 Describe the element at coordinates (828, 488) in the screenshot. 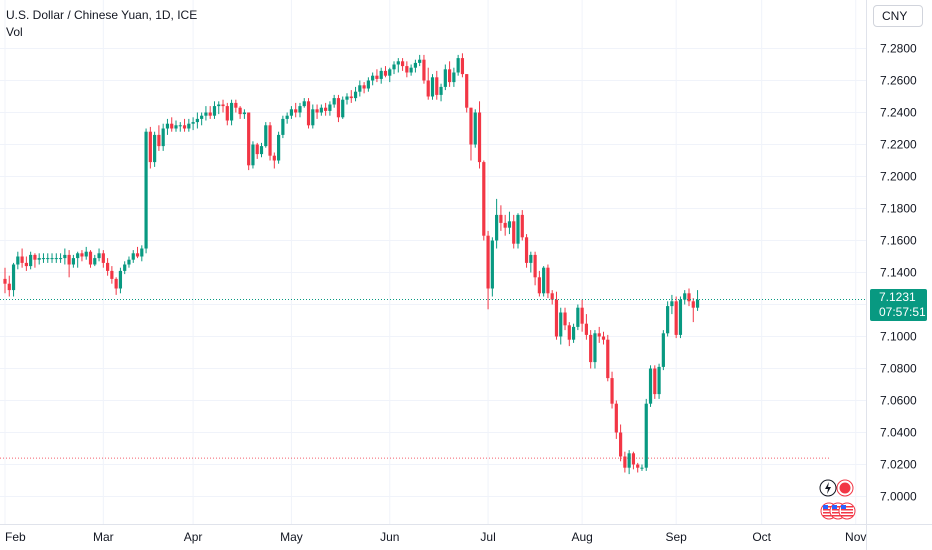

I see `lightning-icon` at that location.